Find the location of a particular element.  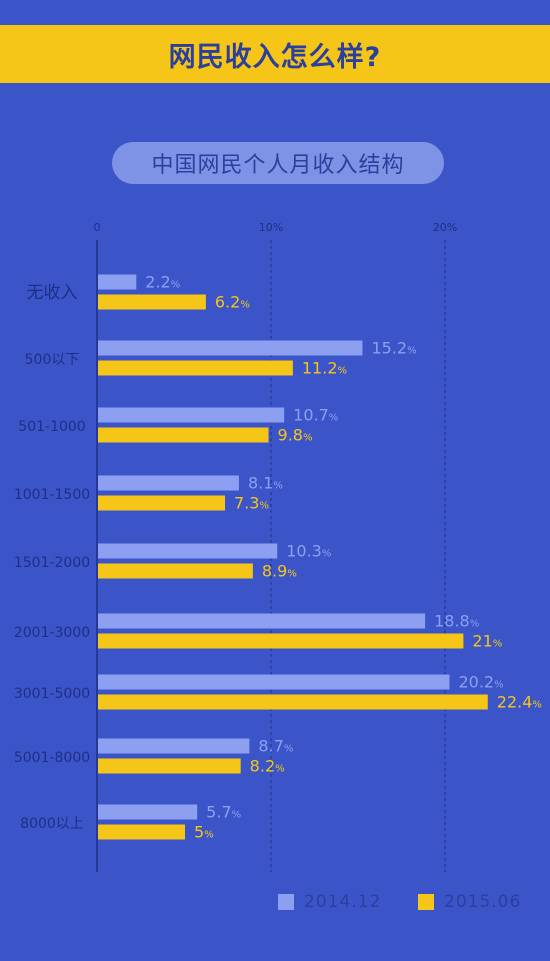

category-label-6: 3001-5000 is located at coordinates (52, 694).